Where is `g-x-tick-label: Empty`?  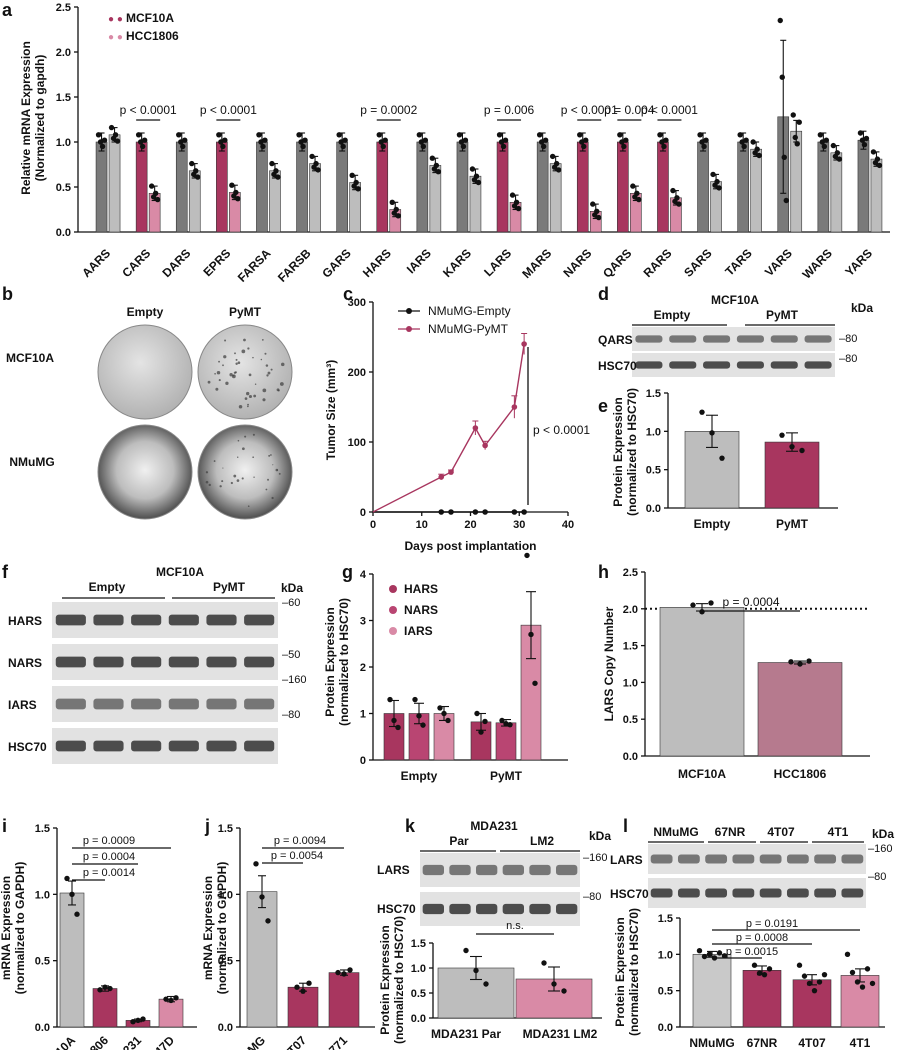
g-x-tick-label: Empty is located at coordinates (419, 776).